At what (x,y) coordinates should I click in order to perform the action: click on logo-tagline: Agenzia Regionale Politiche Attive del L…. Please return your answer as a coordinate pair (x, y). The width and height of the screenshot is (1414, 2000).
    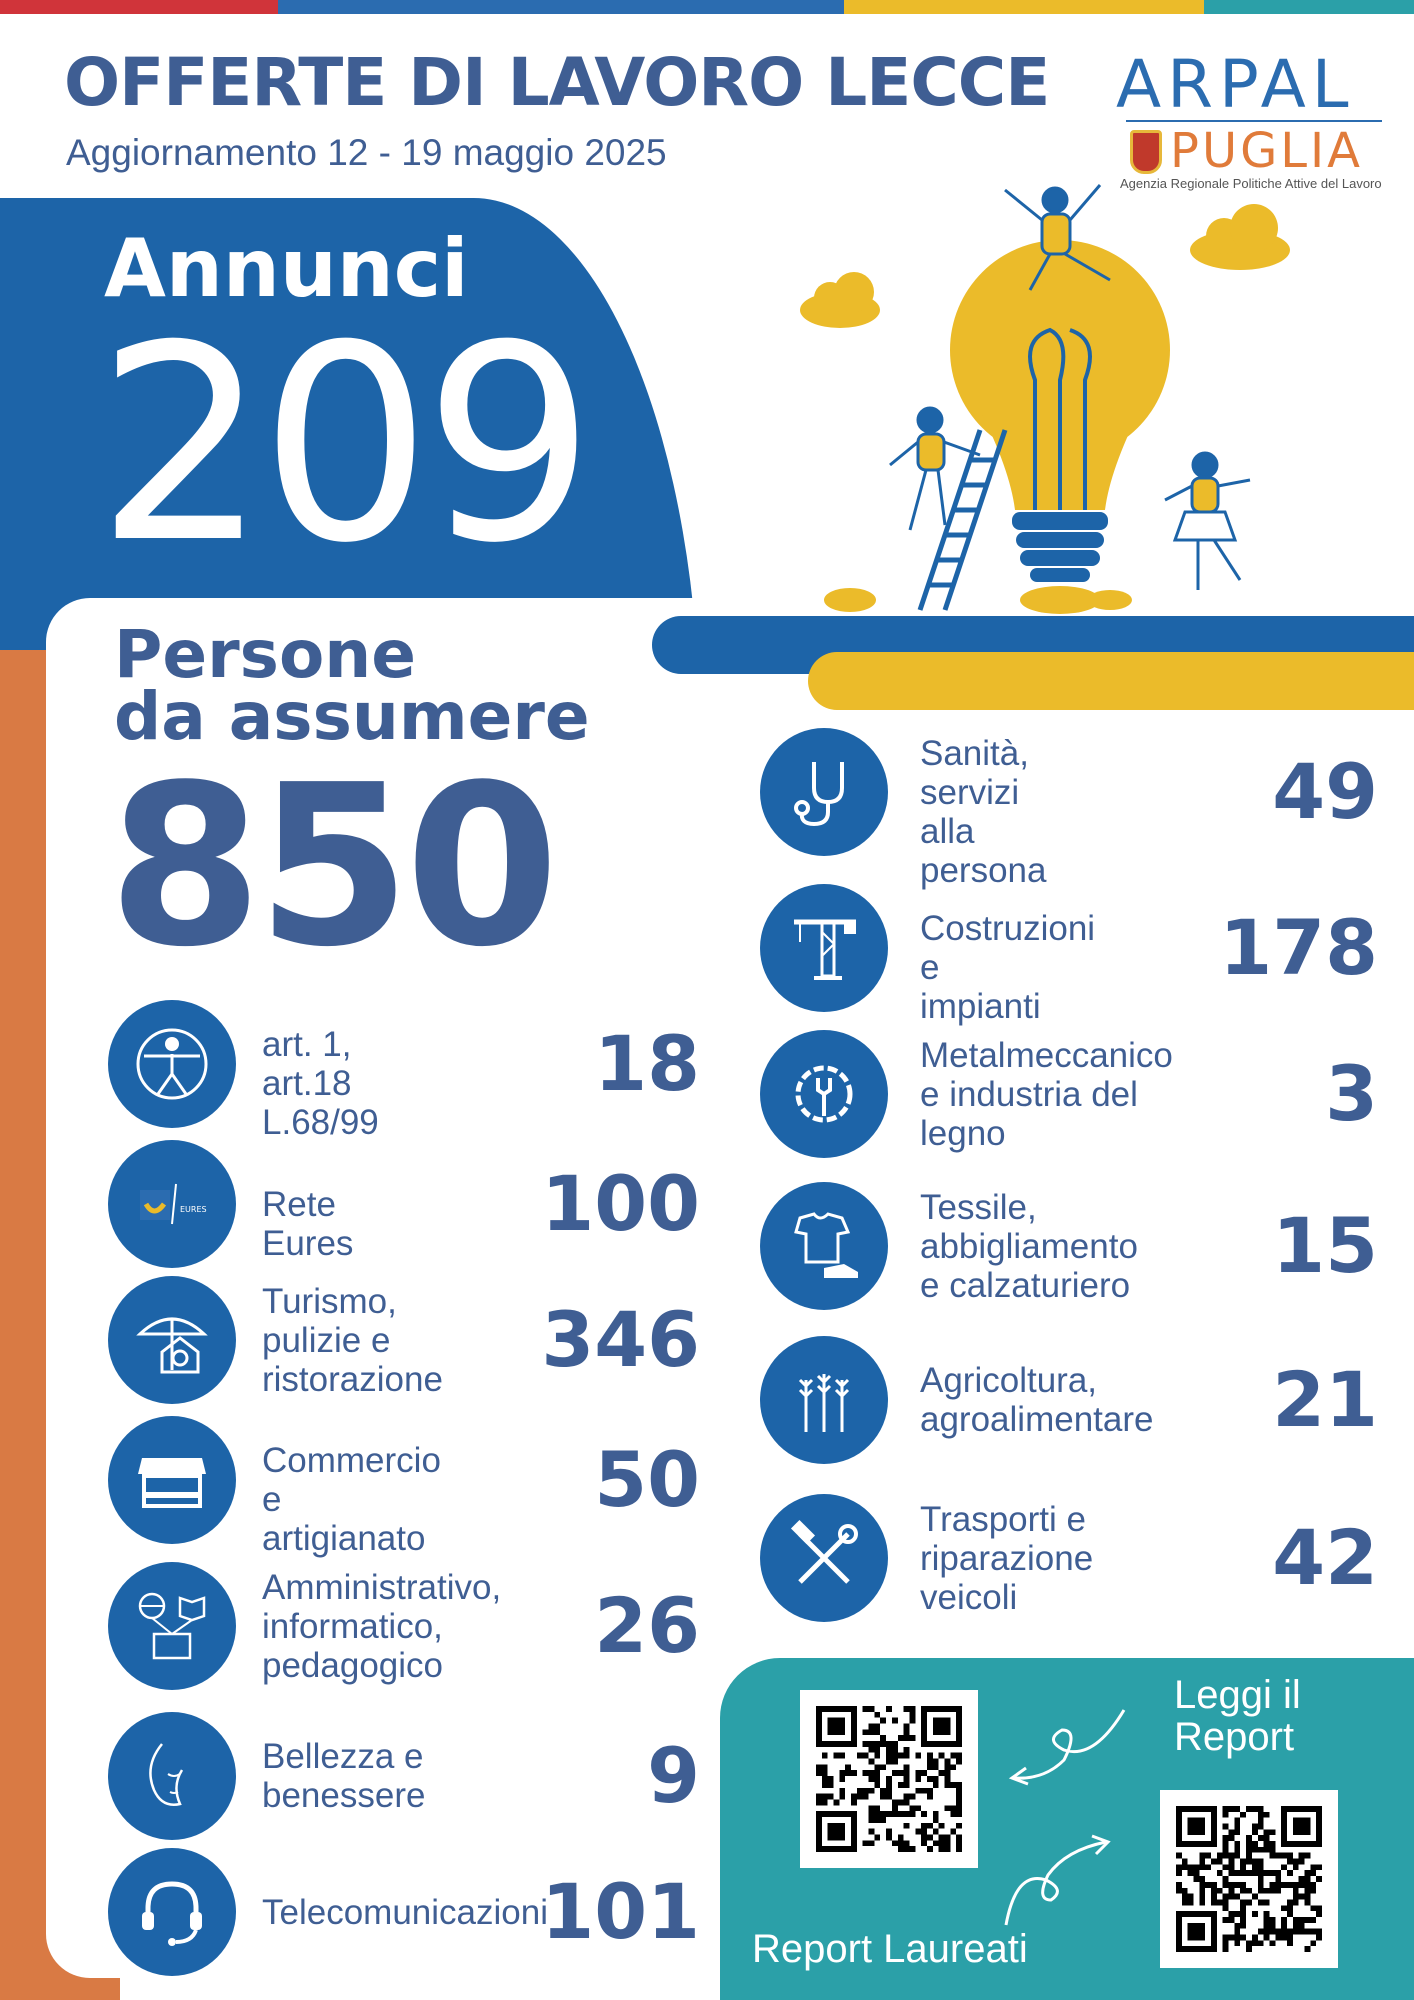
    Looking at the image, I should click on (1251, 183).